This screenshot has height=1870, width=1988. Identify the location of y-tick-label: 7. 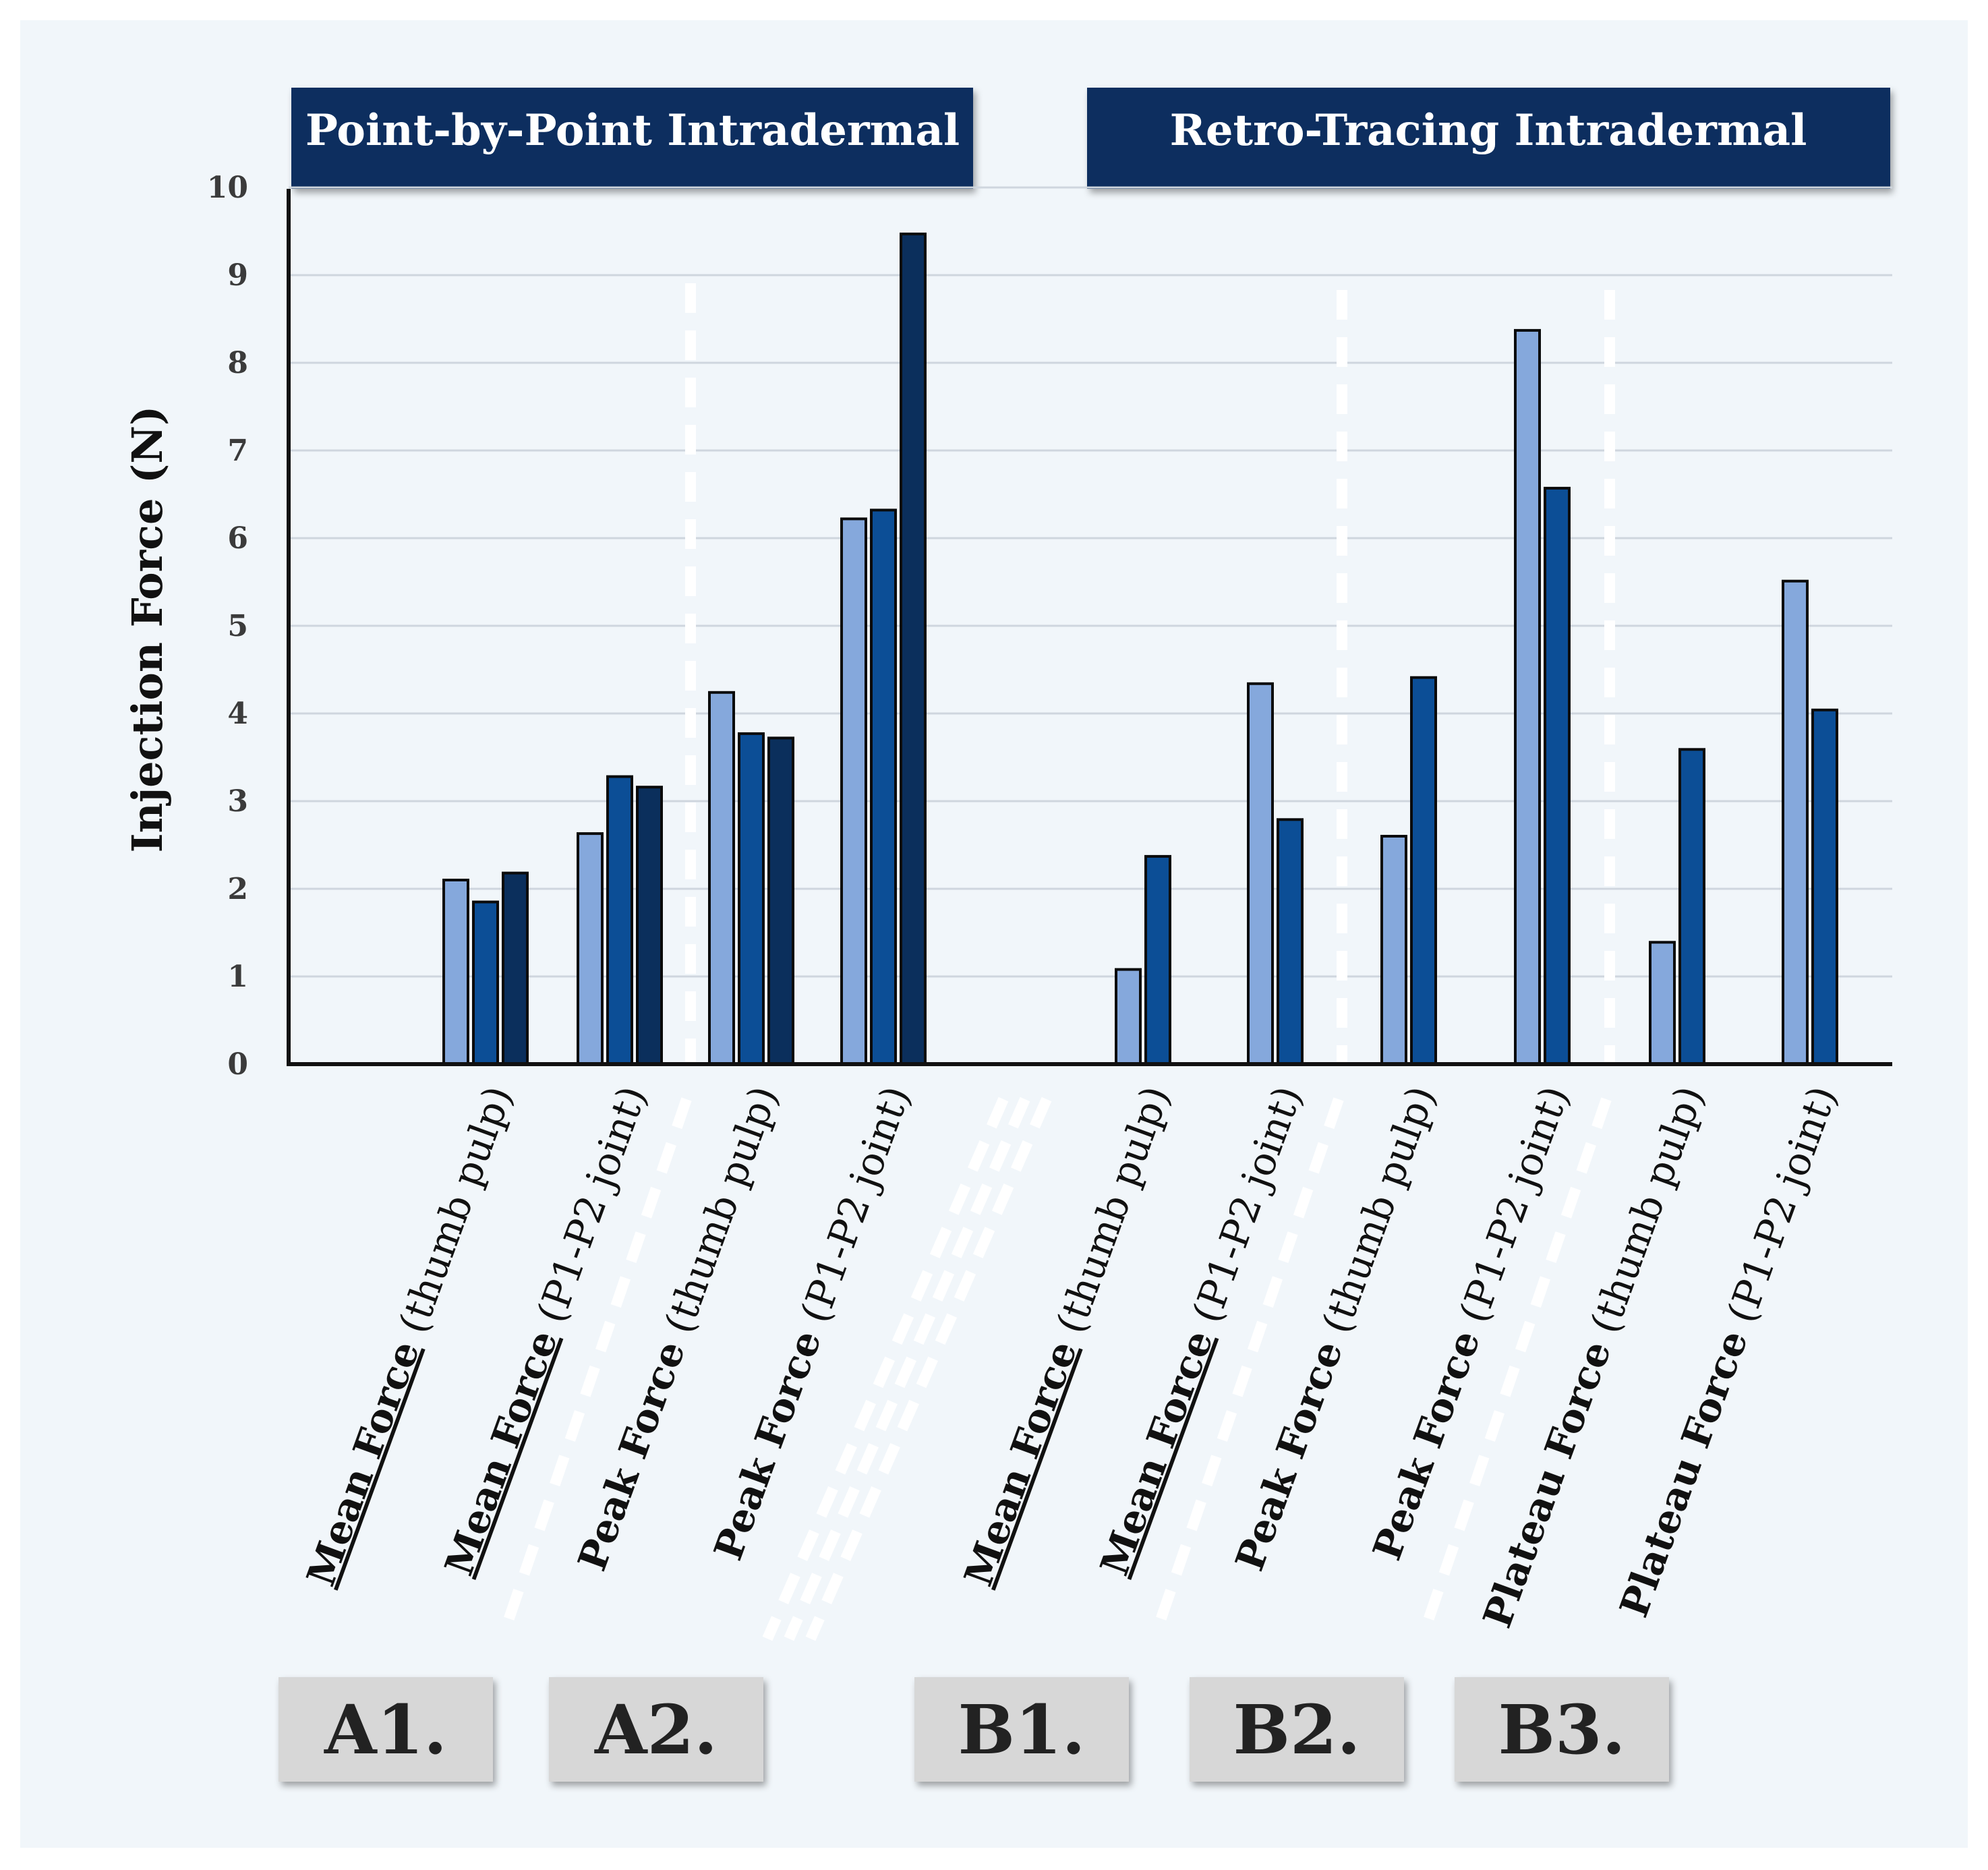
(238, 451).